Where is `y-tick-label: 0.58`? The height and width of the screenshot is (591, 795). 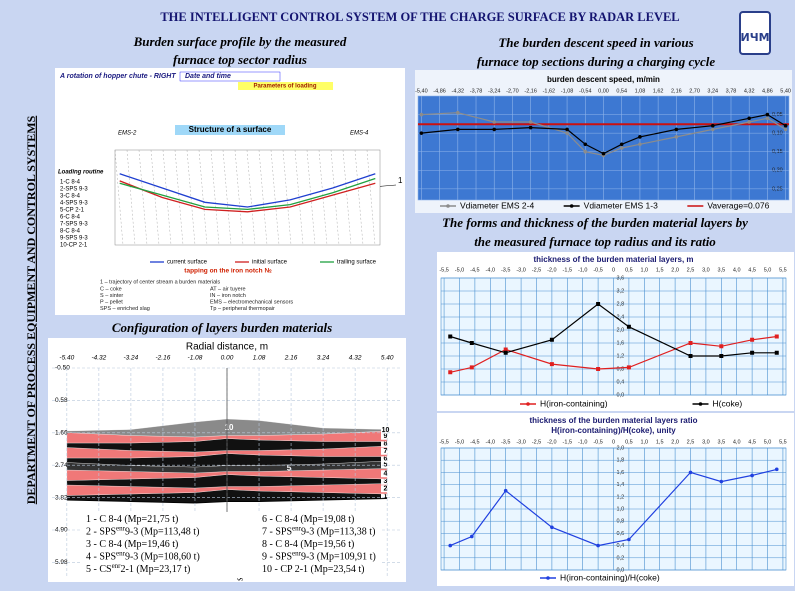 y-tick-label: 0.58 is located at coordinates (61, 400).